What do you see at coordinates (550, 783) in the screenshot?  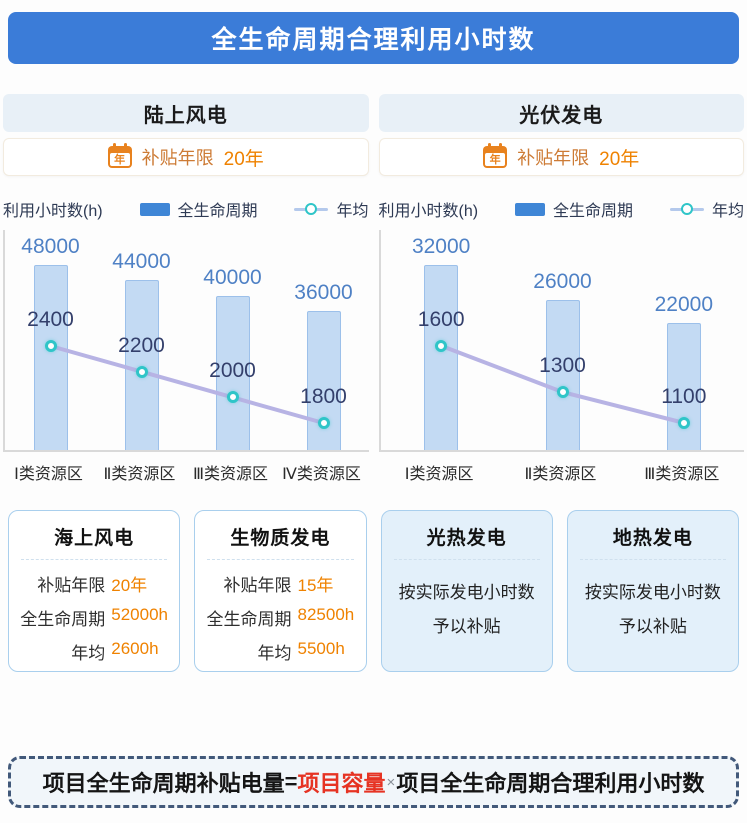 I see `formula-rhs: 项目全生命周期合理利用小时数` at bounding box center [550, 783].